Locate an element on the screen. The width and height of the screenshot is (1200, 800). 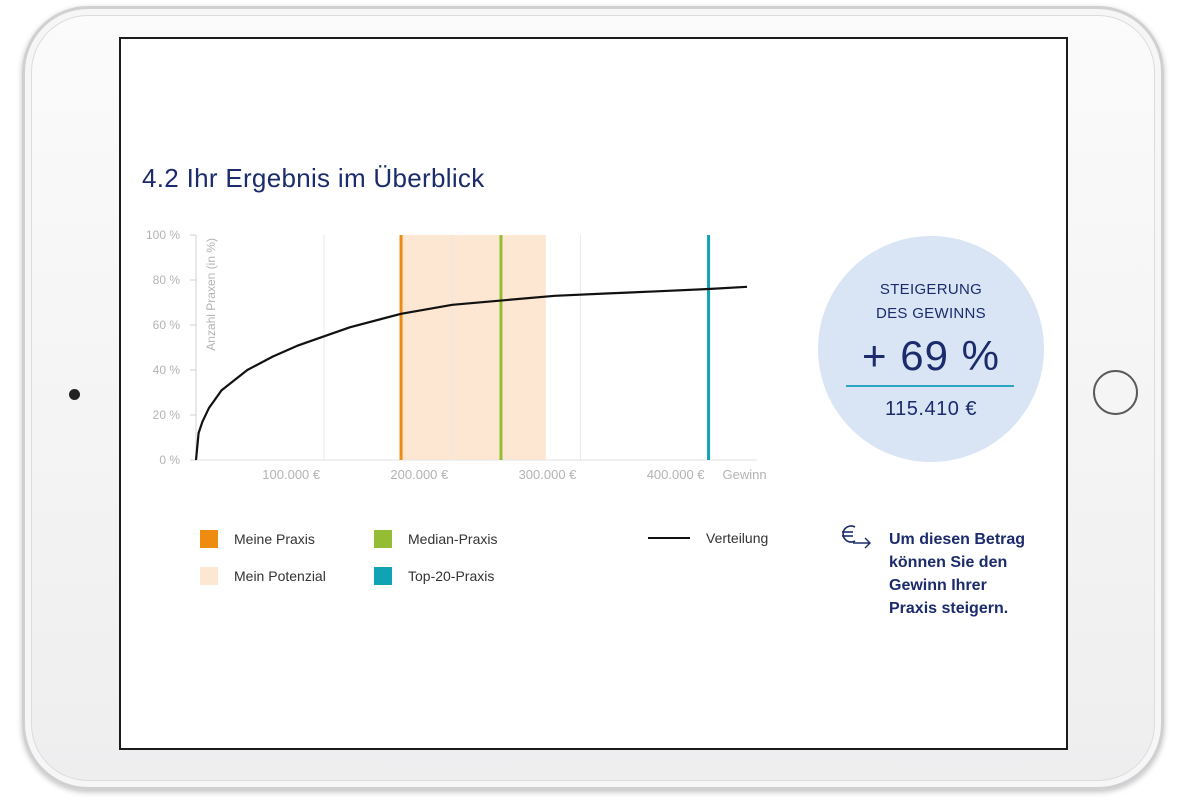
legend-label-meine-praxis: Meine Praxis is located at coordinates (274, 539).